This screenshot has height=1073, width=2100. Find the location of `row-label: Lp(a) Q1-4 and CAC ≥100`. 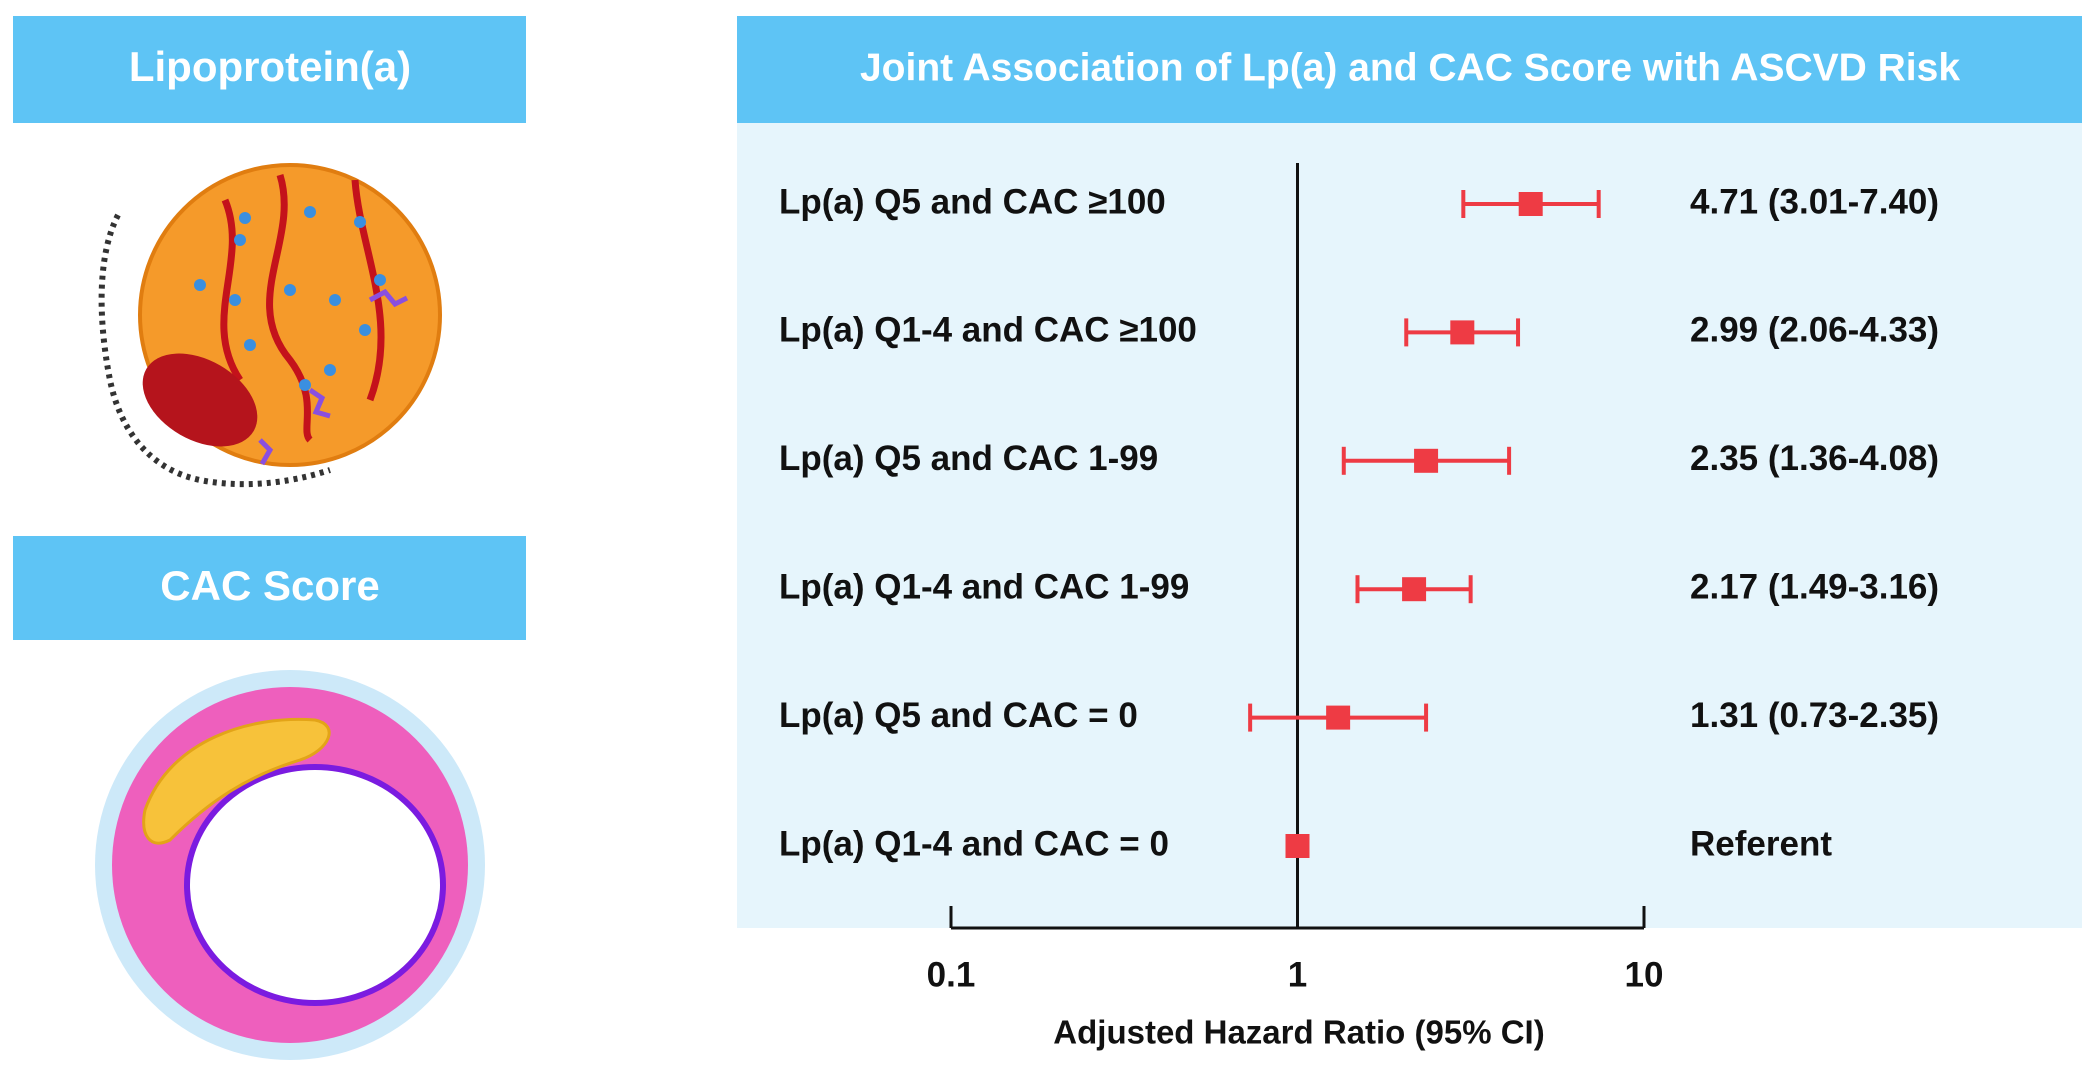

row-label: Lp(a) Q1-4 and CAC ≥100 is located at coordinates (988, 330).